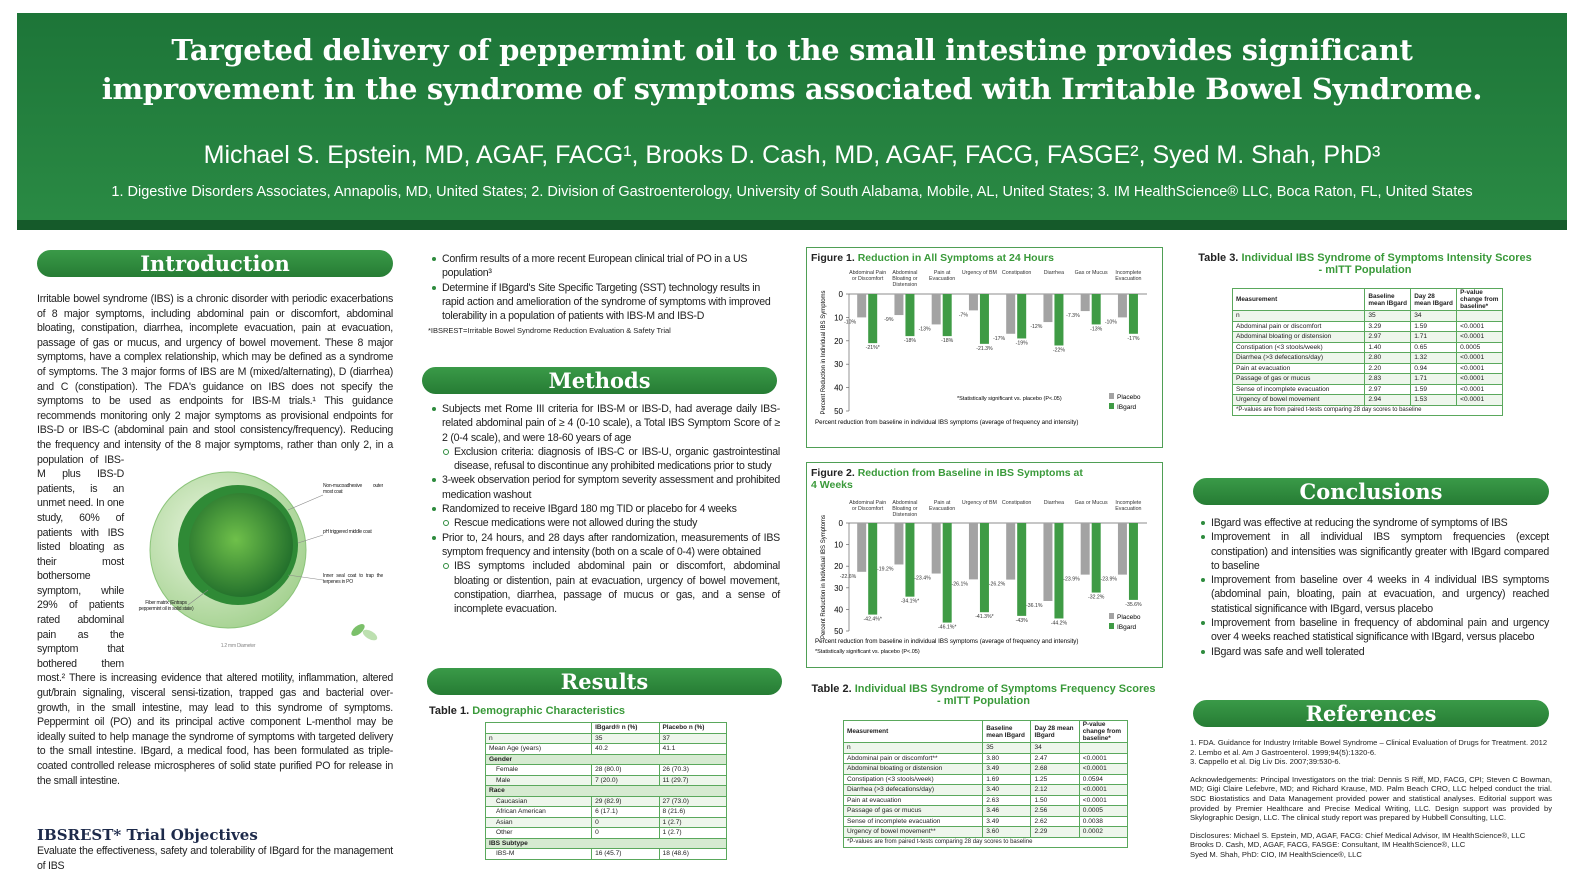 This screenshot has width=1576, height=874. I want to click on cell: n, so click(913, 748).